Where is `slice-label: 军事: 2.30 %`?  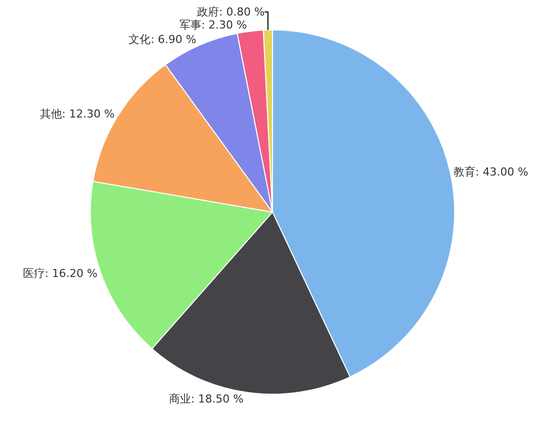
slice-label: 军事: 2.30 % is located at coordinates (213, 25).